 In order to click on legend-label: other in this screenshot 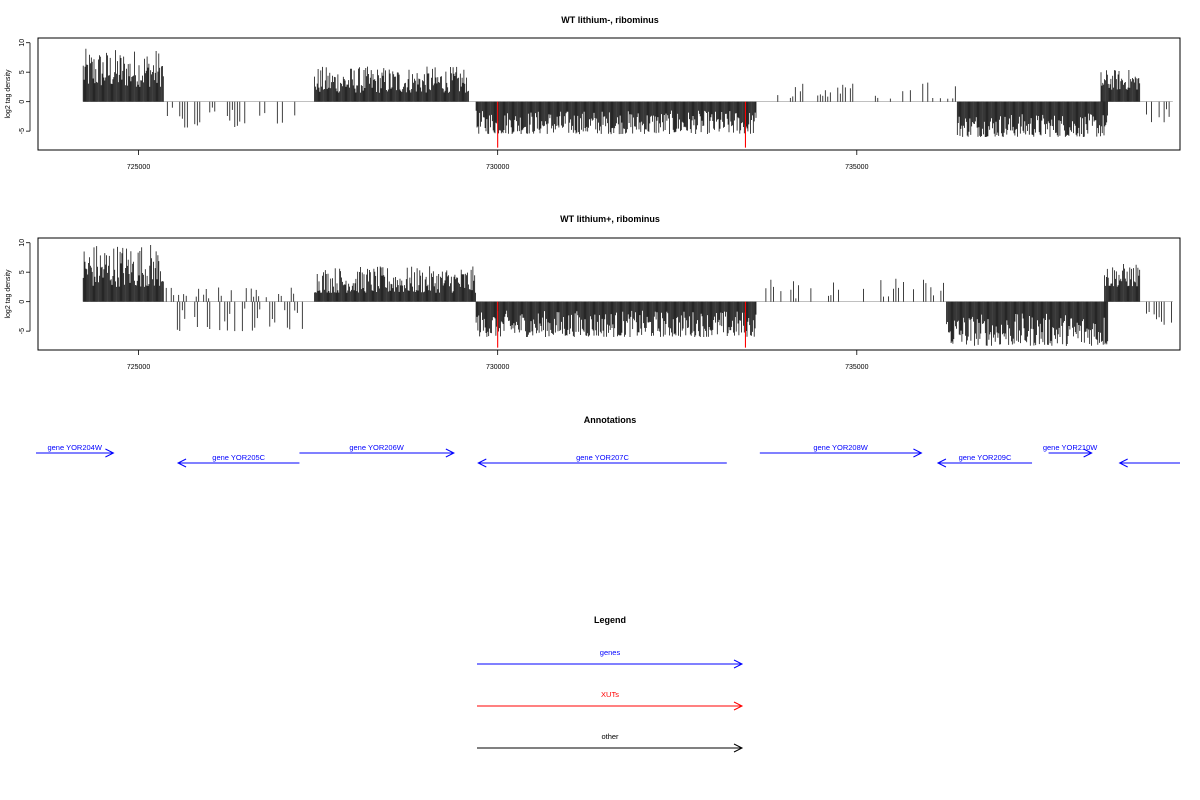, I will do `click(610, 736)`.